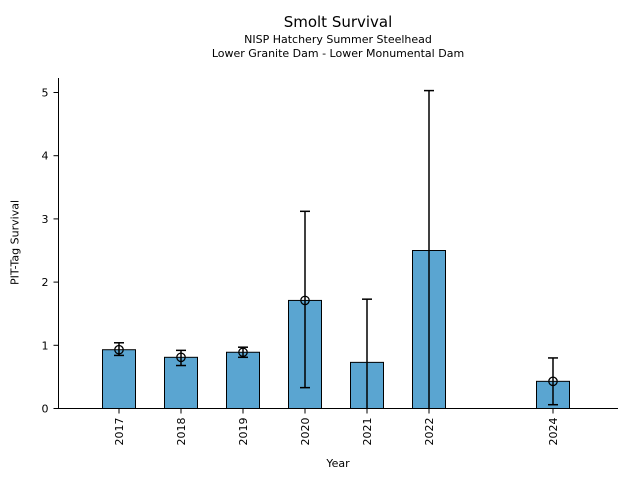 The width and height of the screenshot is (640, 480). What do you see at coordinates (305, 432) in the screenshot?
I see `x-tick-label-2020: 2020` at bounding box center [305, 432].